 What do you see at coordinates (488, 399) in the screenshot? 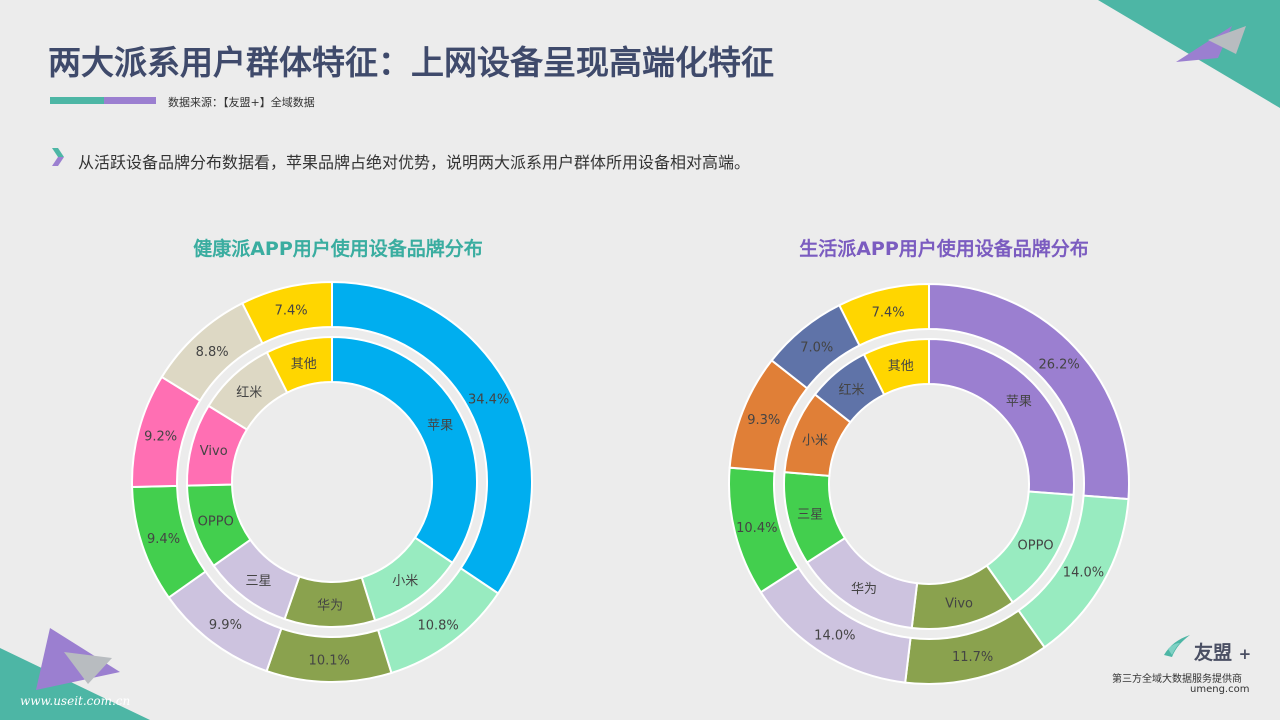
I see `value-label: 34.4%` at bounding box center [488, 399].